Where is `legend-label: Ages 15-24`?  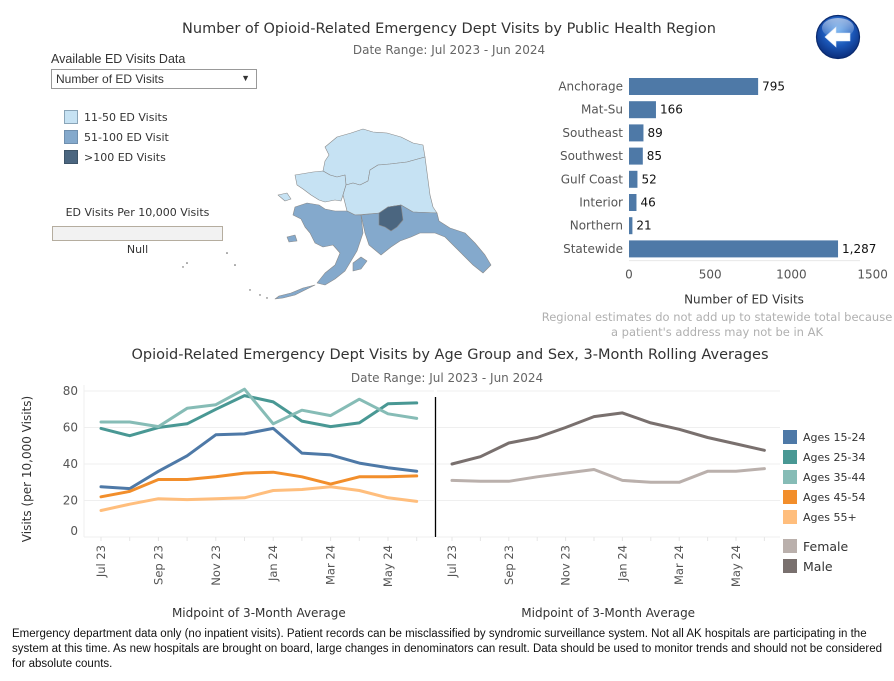 legend-label: Ages 15-24 is located at coordinates (834, 437).